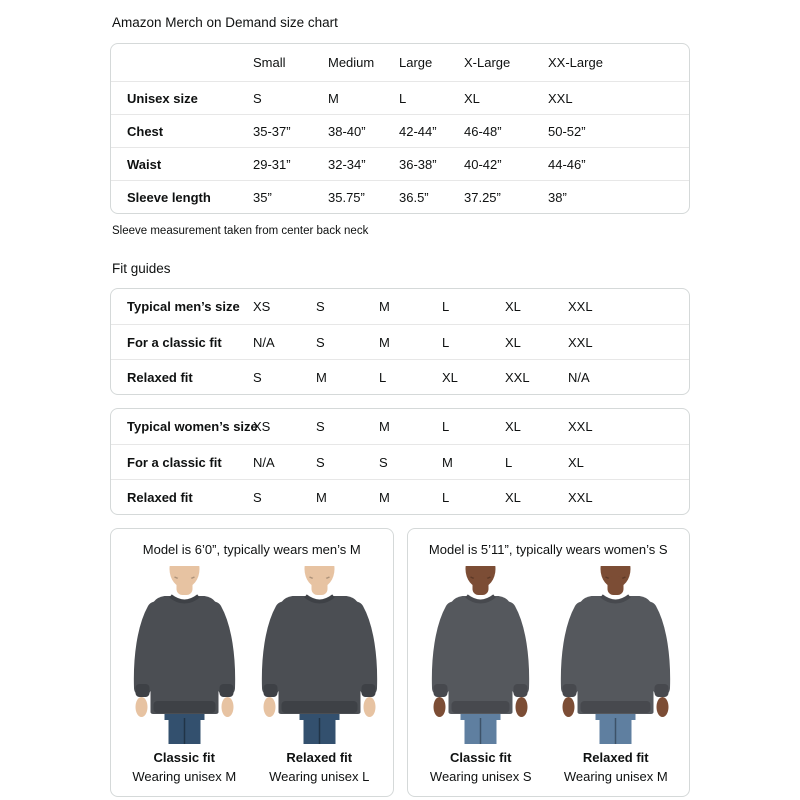 This screenshot has width=800, height=800. I want to click on table-row-unisex-size: Unisex size S M L XL XXL, so click(400, 97).